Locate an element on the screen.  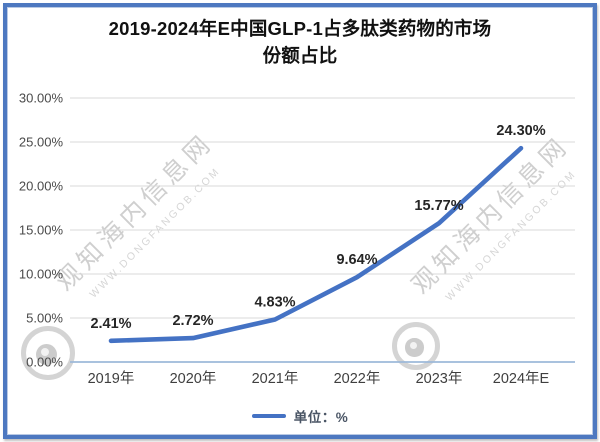
x-axis-tick-label: 2019年 is located at coordinates (111, 378).